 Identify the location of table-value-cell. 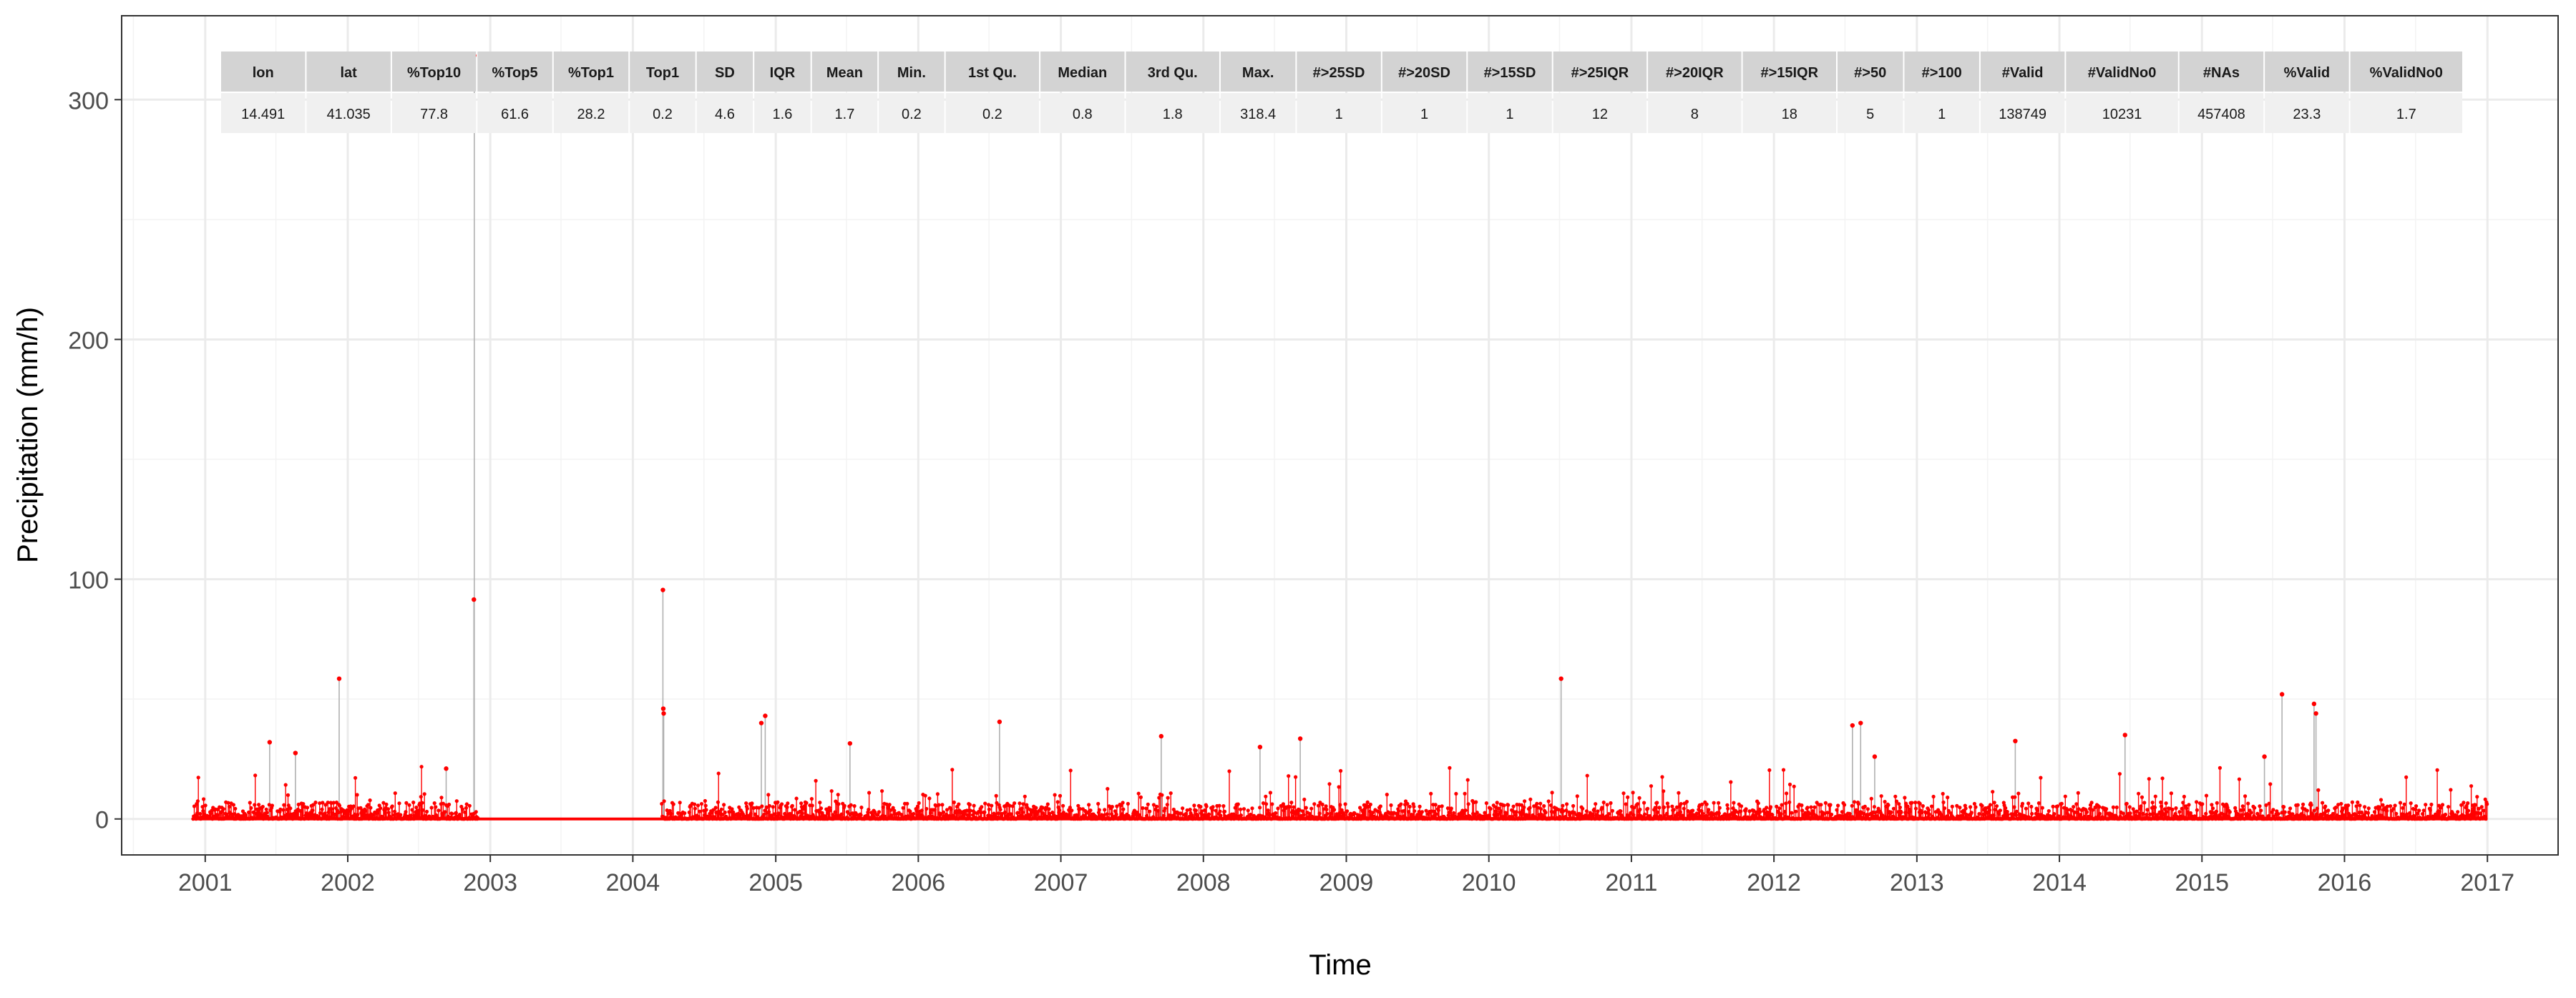
(2022, 113).